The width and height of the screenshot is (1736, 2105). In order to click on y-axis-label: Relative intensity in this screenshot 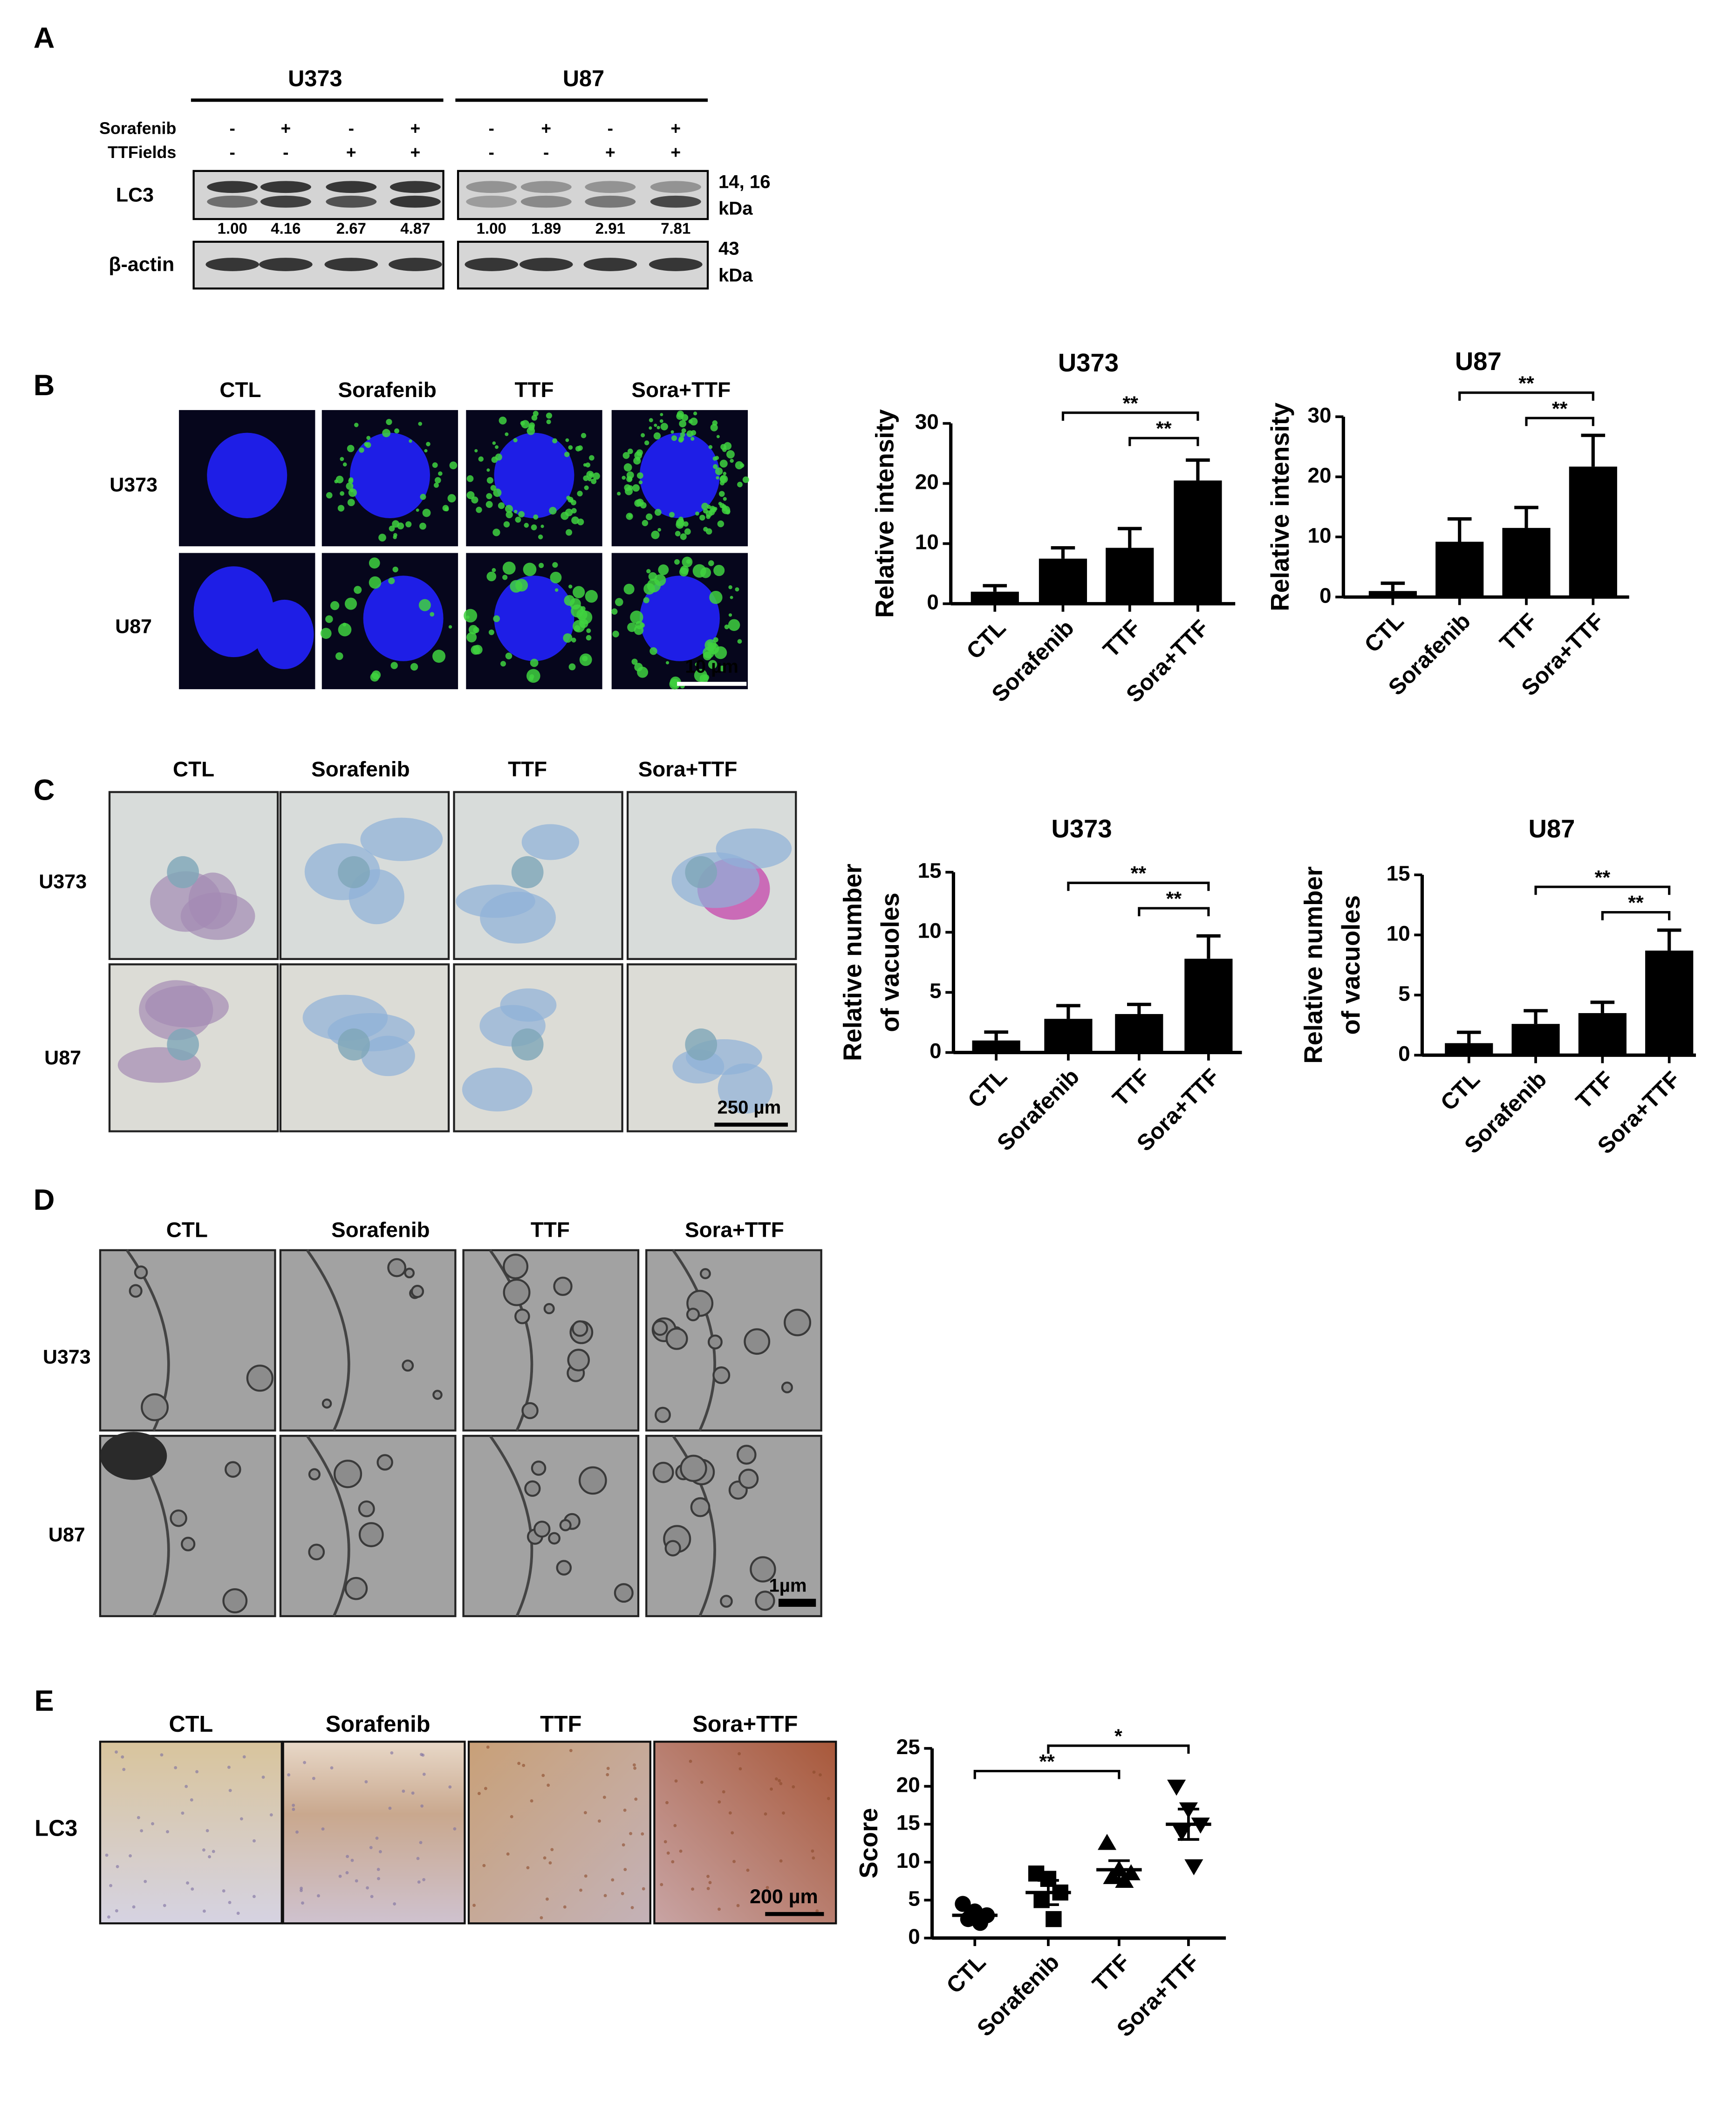, I will do `click(885, 513)`.